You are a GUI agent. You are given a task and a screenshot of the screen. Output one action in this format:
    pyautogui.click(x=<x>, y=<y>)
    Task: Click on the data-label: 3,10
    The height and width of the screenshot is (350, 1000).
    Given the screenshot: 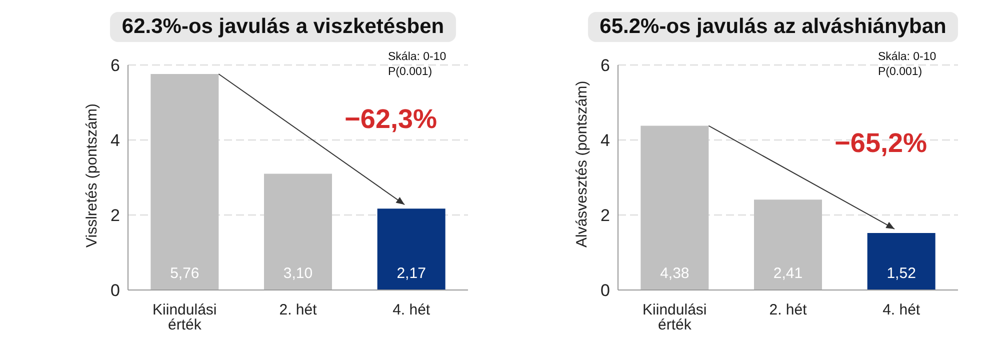 What is the action you would take?
    pyautogui.click(x=298, y=273)
    